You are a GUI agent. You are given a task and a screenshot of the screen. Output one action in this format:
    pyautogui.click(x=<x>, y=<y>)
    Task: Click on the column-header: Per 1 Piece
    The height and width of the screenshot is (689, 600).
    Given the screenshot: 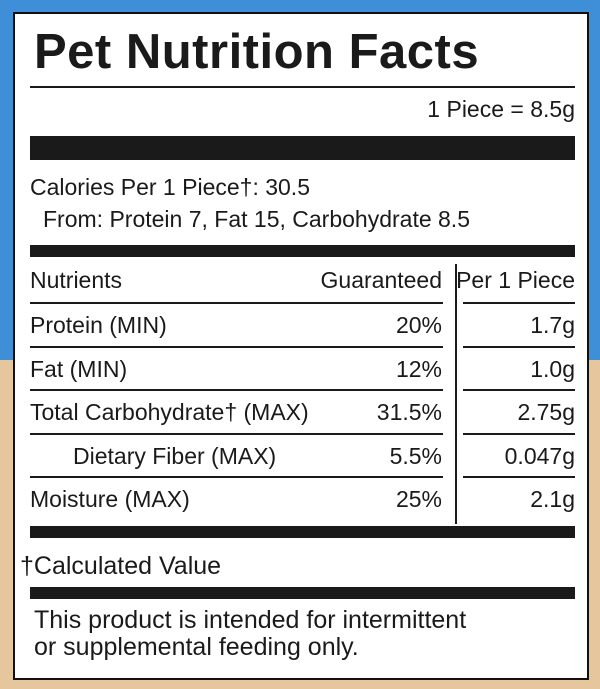 What is the action you would take?
    pyautogui.click(x=515, y=280)
    